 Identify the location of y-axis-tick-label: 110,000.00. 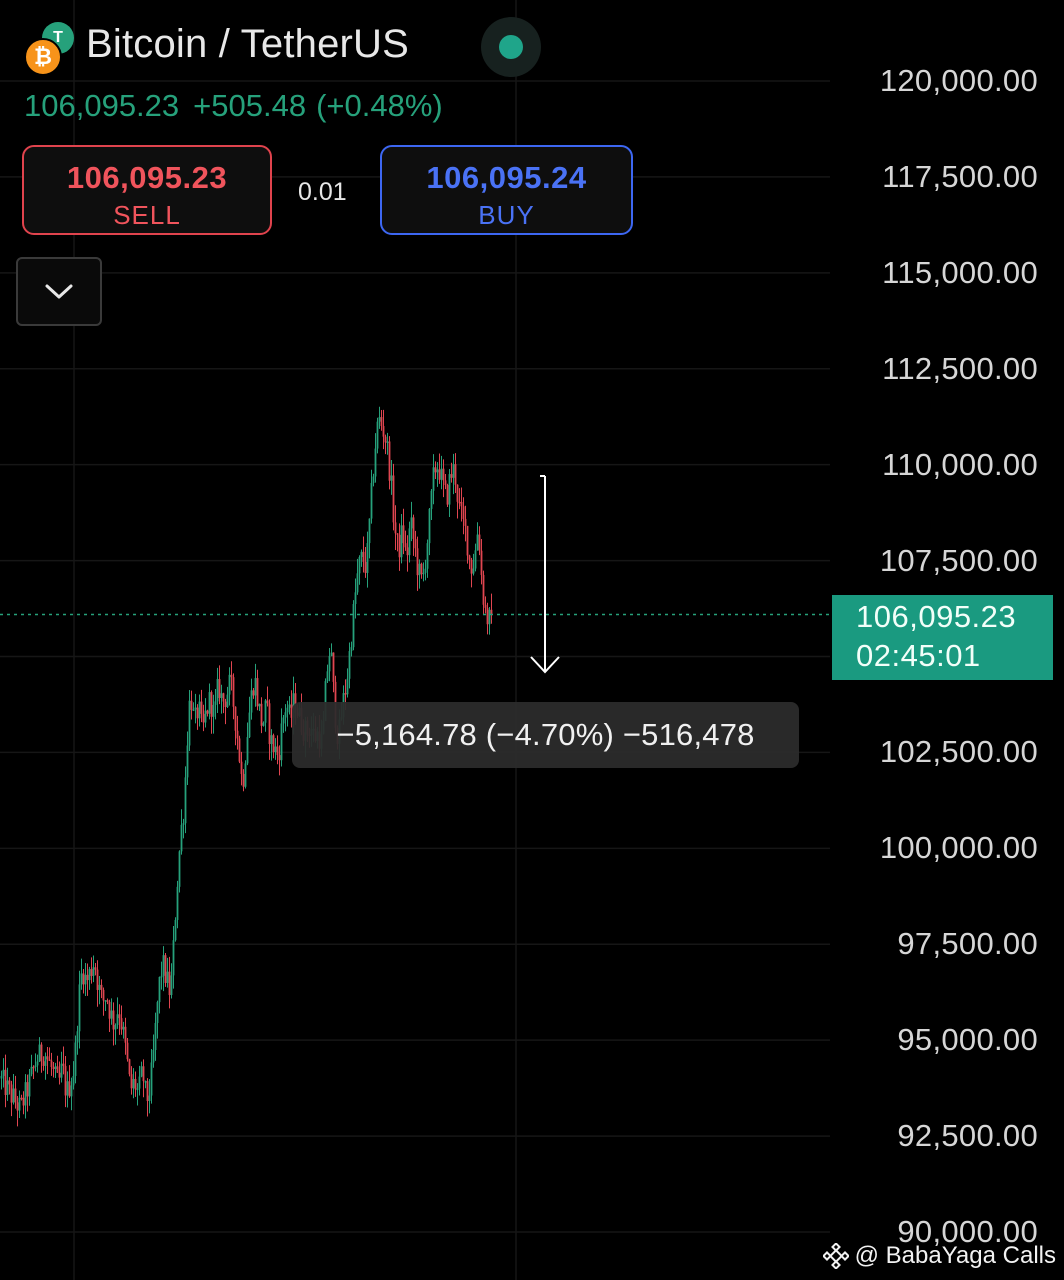
(960, 464).